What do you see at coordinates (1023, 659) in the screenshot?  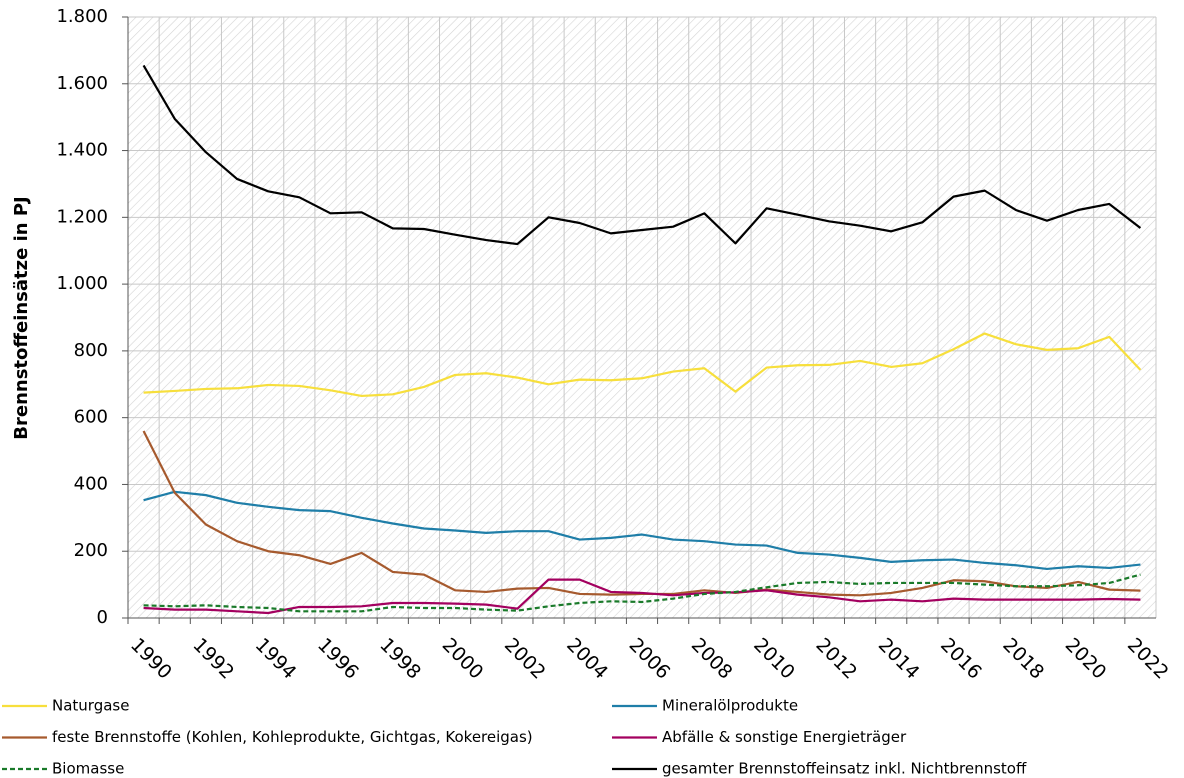 I see `x-tick-label: 2018` at bounding box center [1023, 659].